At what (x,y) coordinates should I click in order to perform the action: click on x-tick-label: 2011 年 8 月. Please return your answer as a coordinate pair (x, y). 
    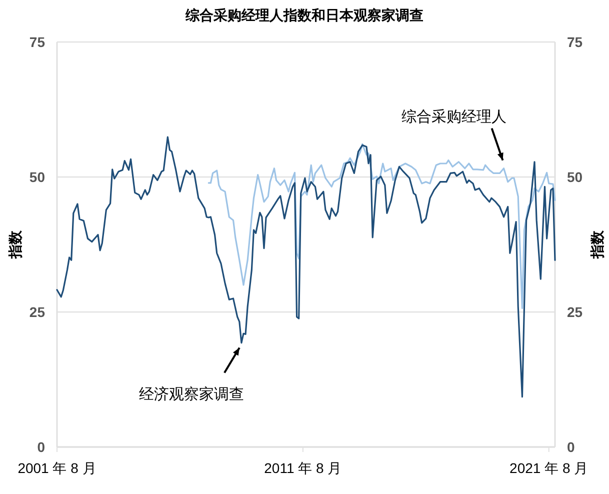
    Looking at the image, I should click on (303, 468).